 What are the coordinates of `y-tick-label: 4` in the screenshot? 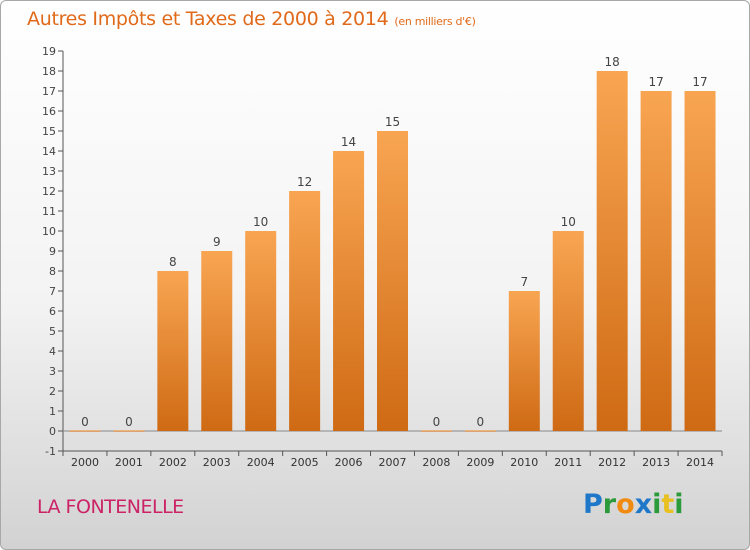 It's located at (52, 351).